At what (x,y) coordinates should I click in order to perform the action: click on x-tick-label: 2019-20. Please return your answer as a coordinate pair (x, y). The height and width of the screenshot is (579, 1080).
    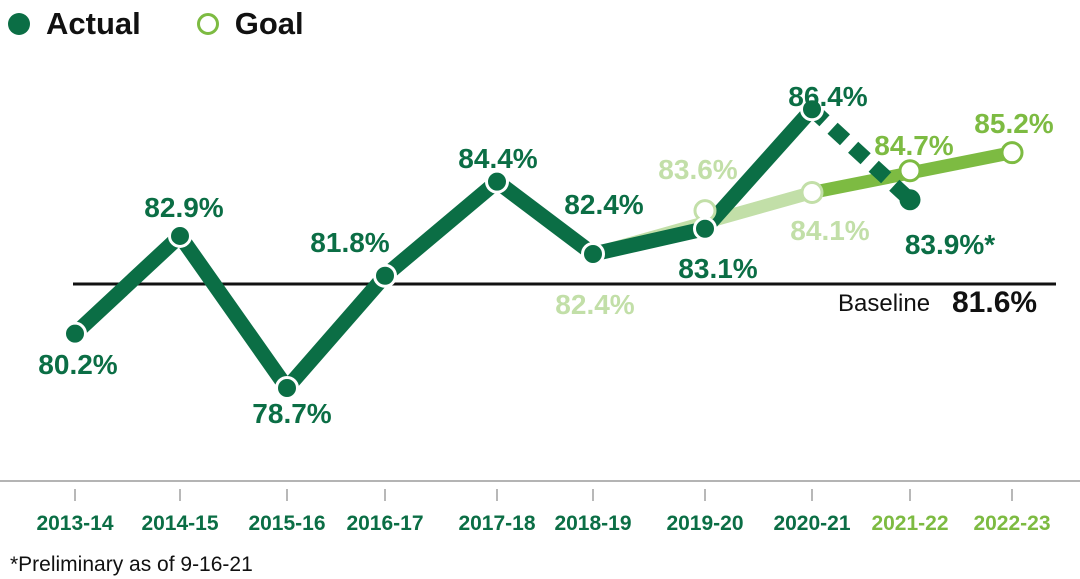
    Looking at the image, I should click on (704, 523).